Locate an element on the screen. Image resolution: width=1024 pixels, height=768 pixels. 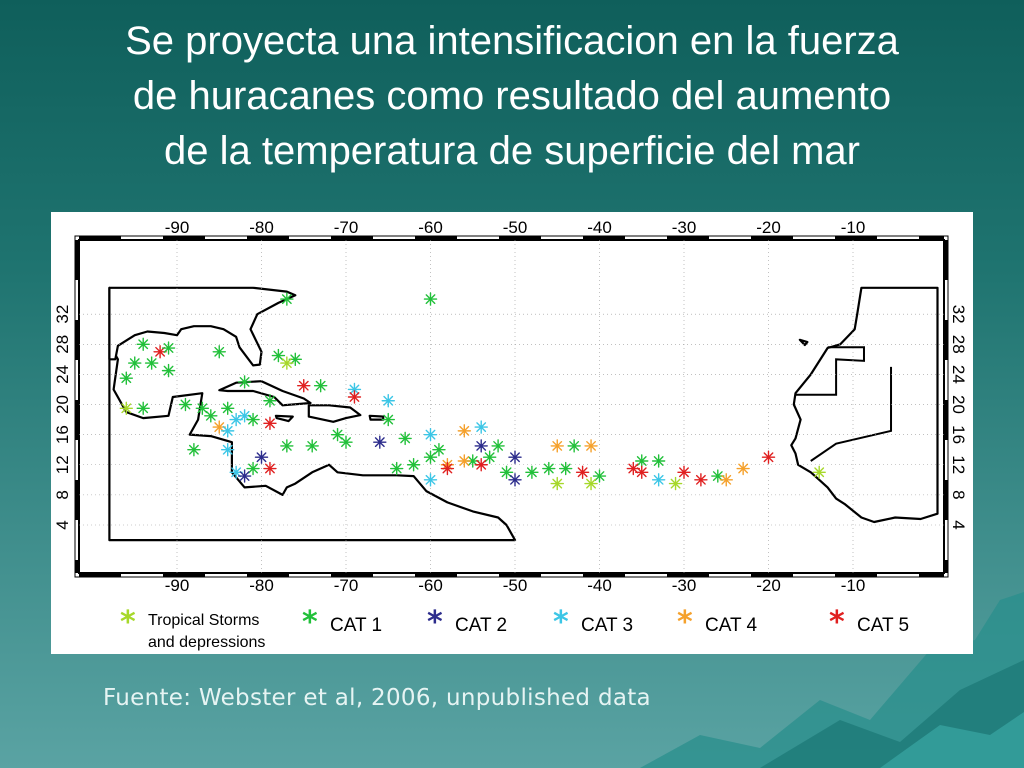
lat-tick-label: 8 is located at coordinates (958, 494).